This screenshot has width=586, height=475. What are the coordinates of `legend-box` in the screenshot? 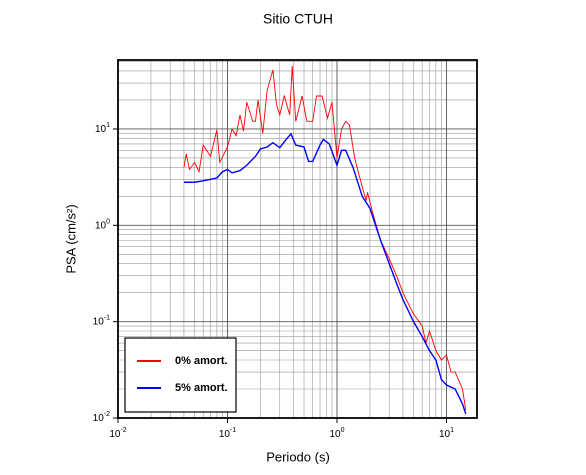 It's located at (180, 375).